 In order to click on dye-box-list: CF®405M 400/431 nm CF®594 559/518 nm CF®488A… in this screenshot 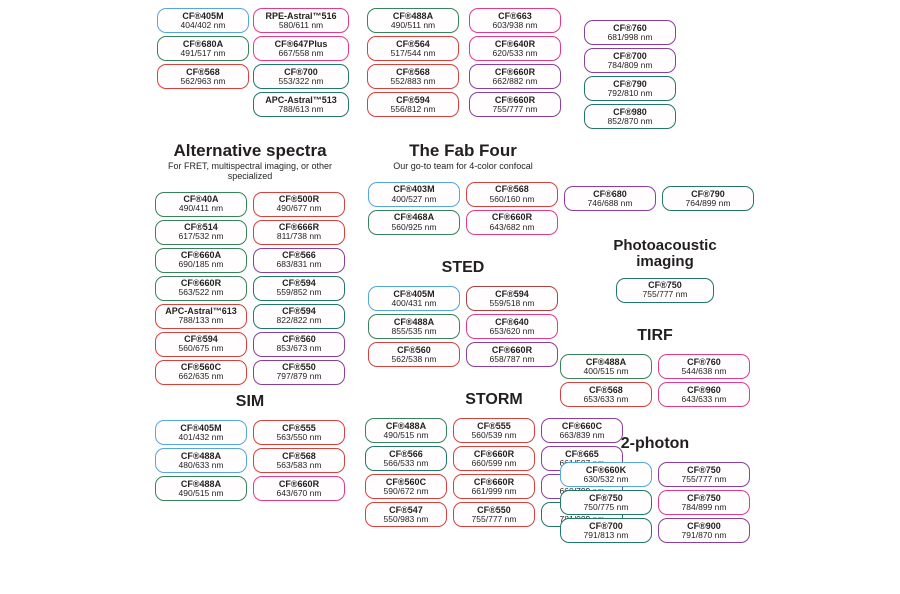, I will do `click(463, 326)`.